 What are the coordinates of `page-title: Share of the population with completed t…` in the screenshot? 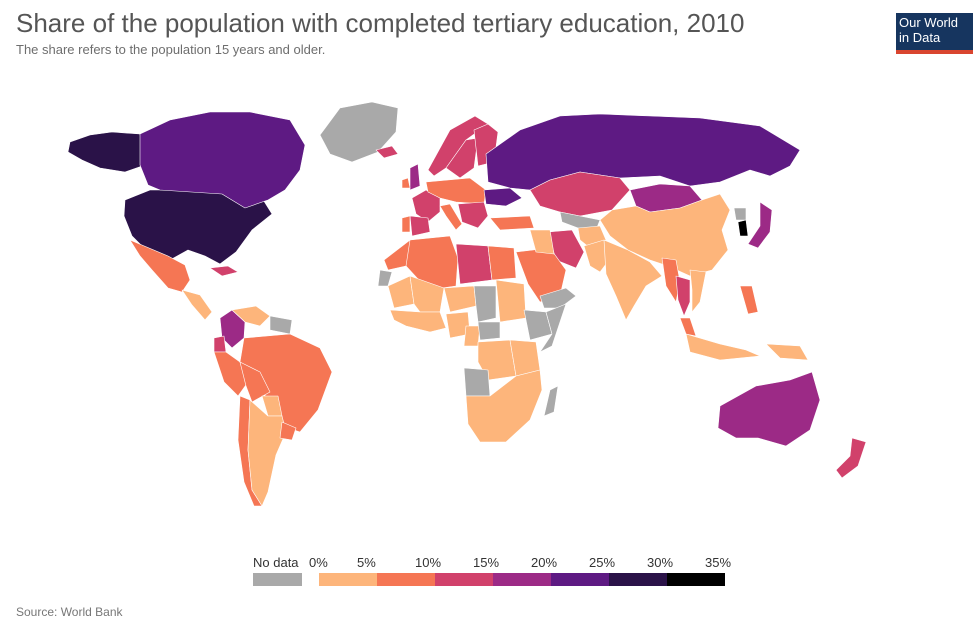 It's located at (380, 23).